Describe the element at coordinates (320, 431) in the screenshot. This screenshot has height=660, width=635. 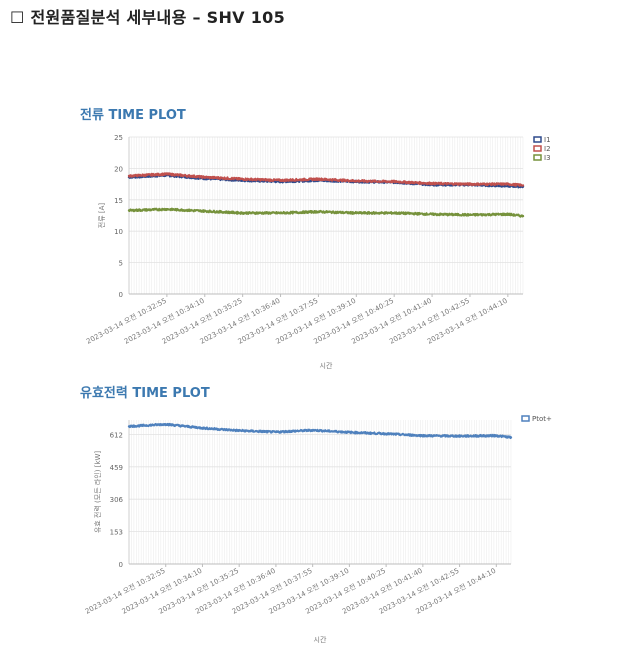
I see `series-line-ptot` at that location.